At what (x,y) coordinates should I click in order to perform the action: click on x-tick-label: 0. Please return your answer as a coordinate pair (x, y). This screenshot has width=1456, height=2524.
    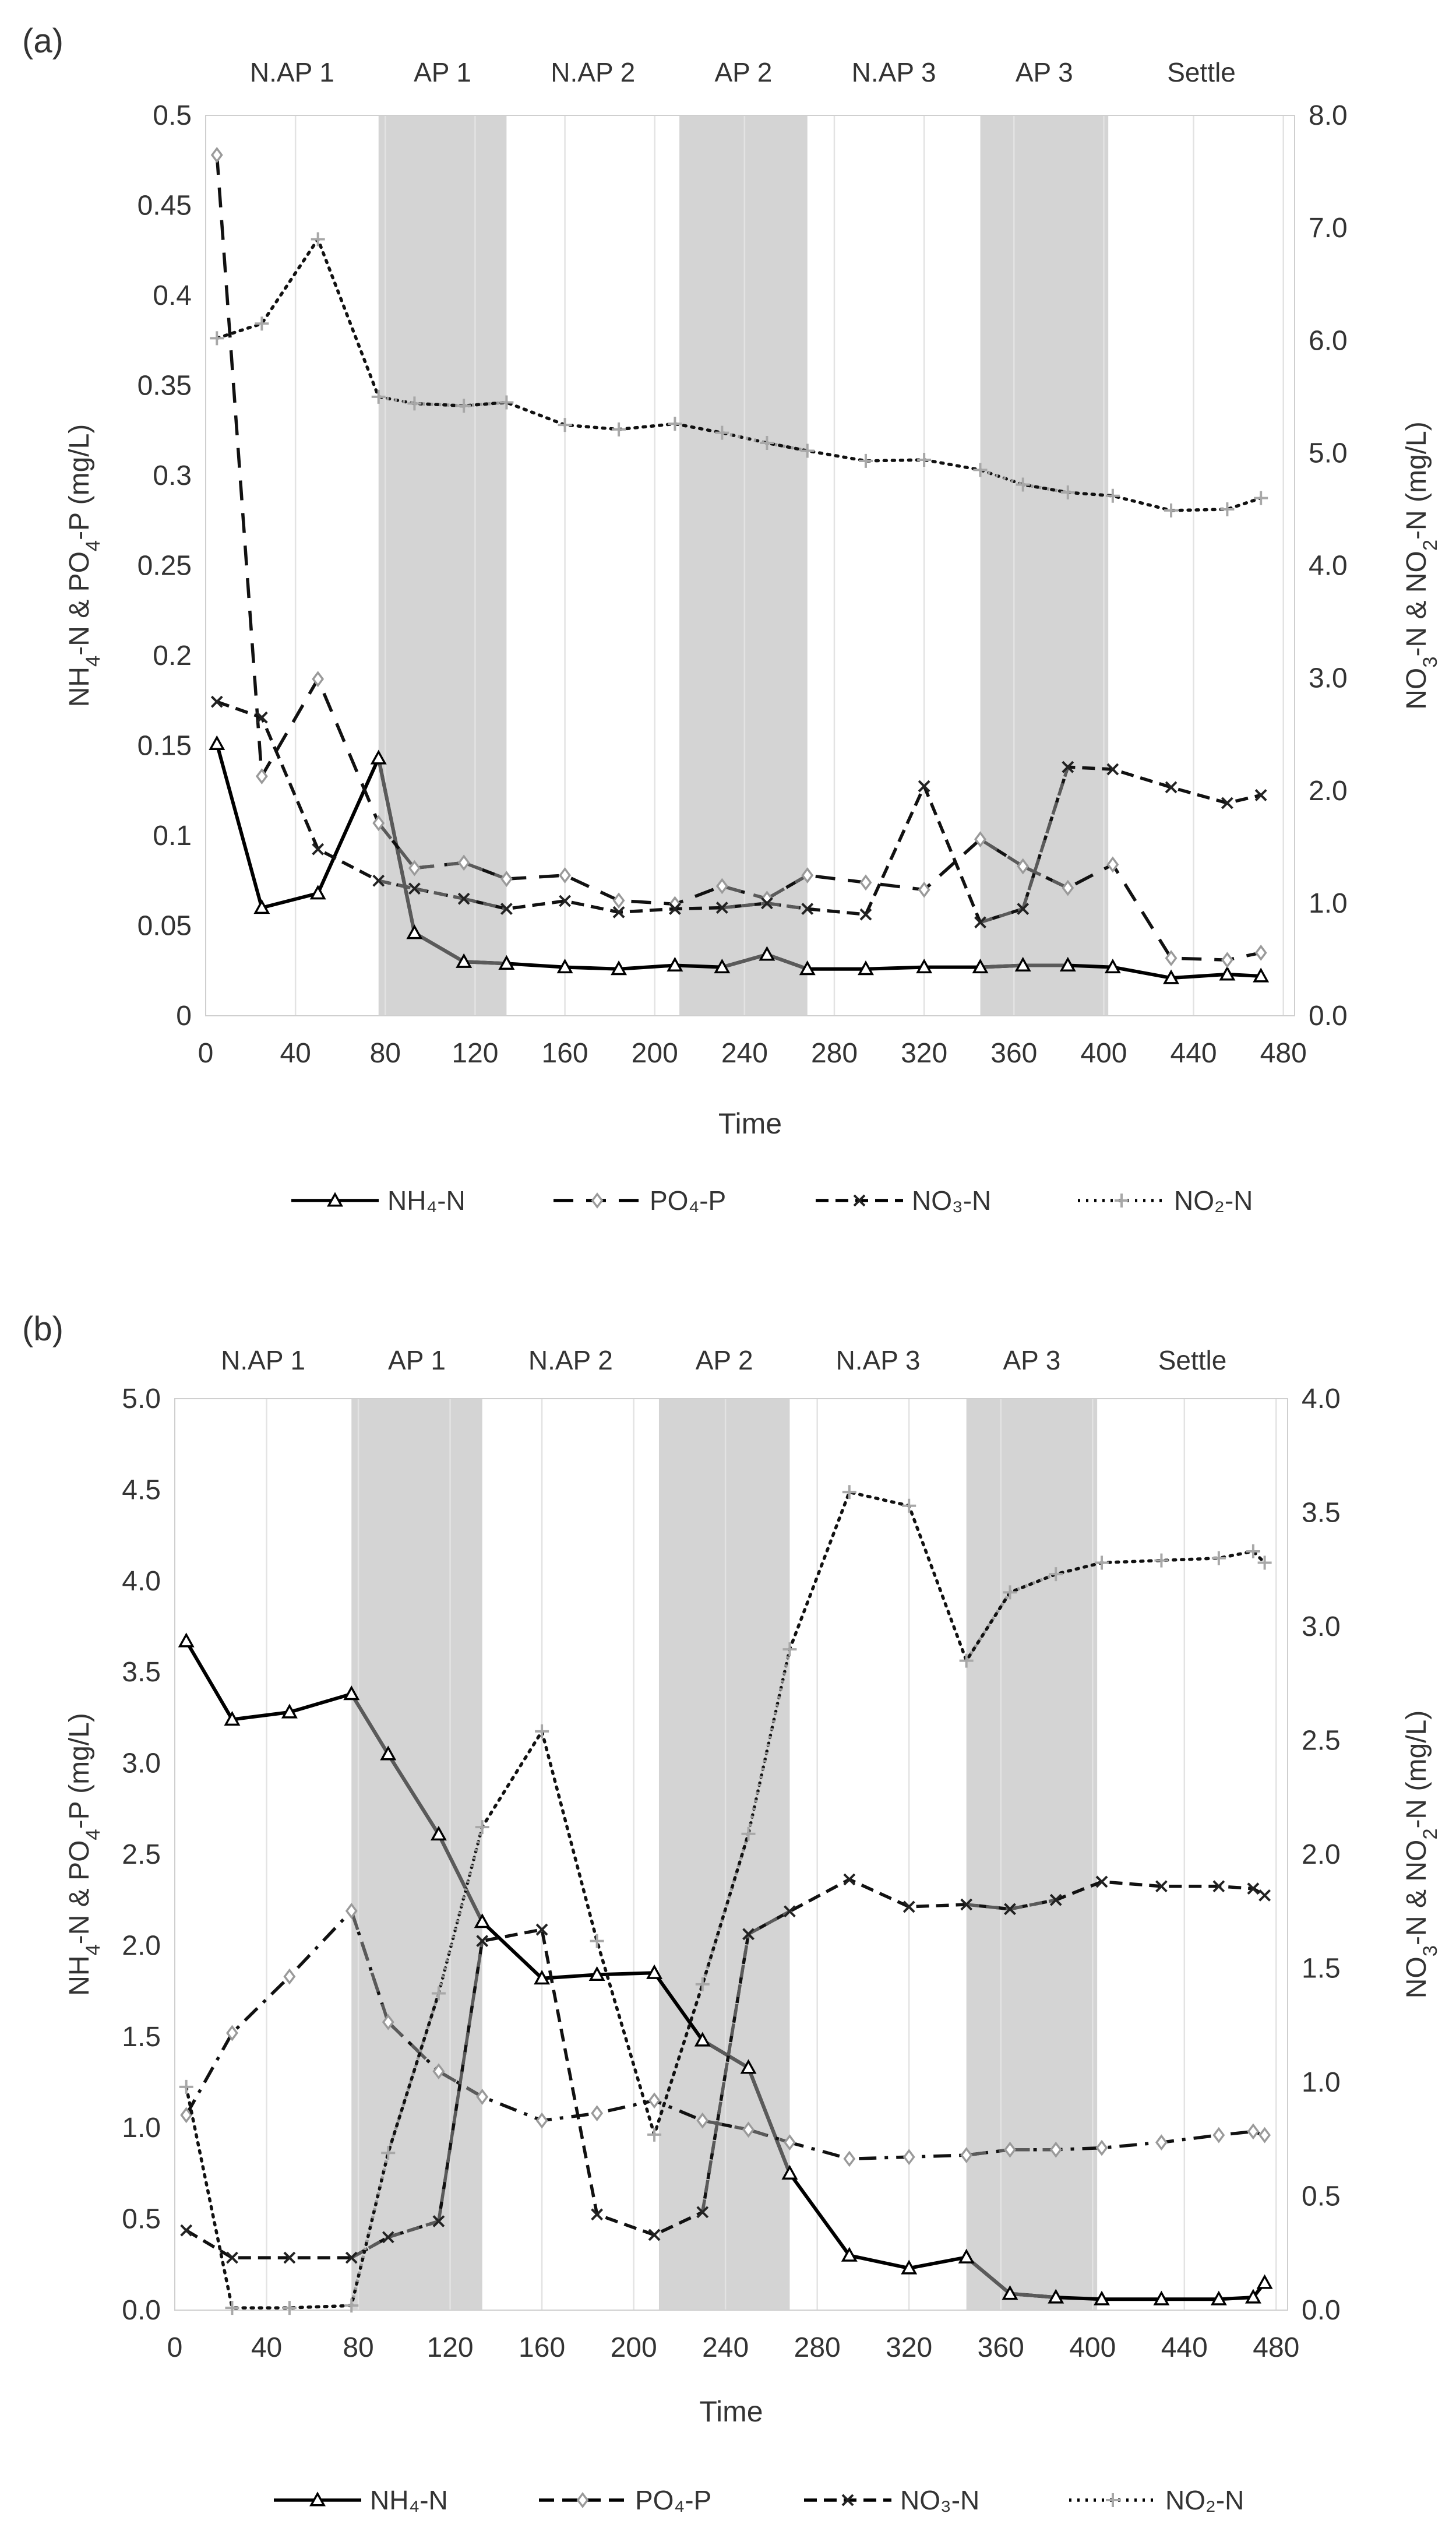
    Looking at the image, I should click on (175, 2348).